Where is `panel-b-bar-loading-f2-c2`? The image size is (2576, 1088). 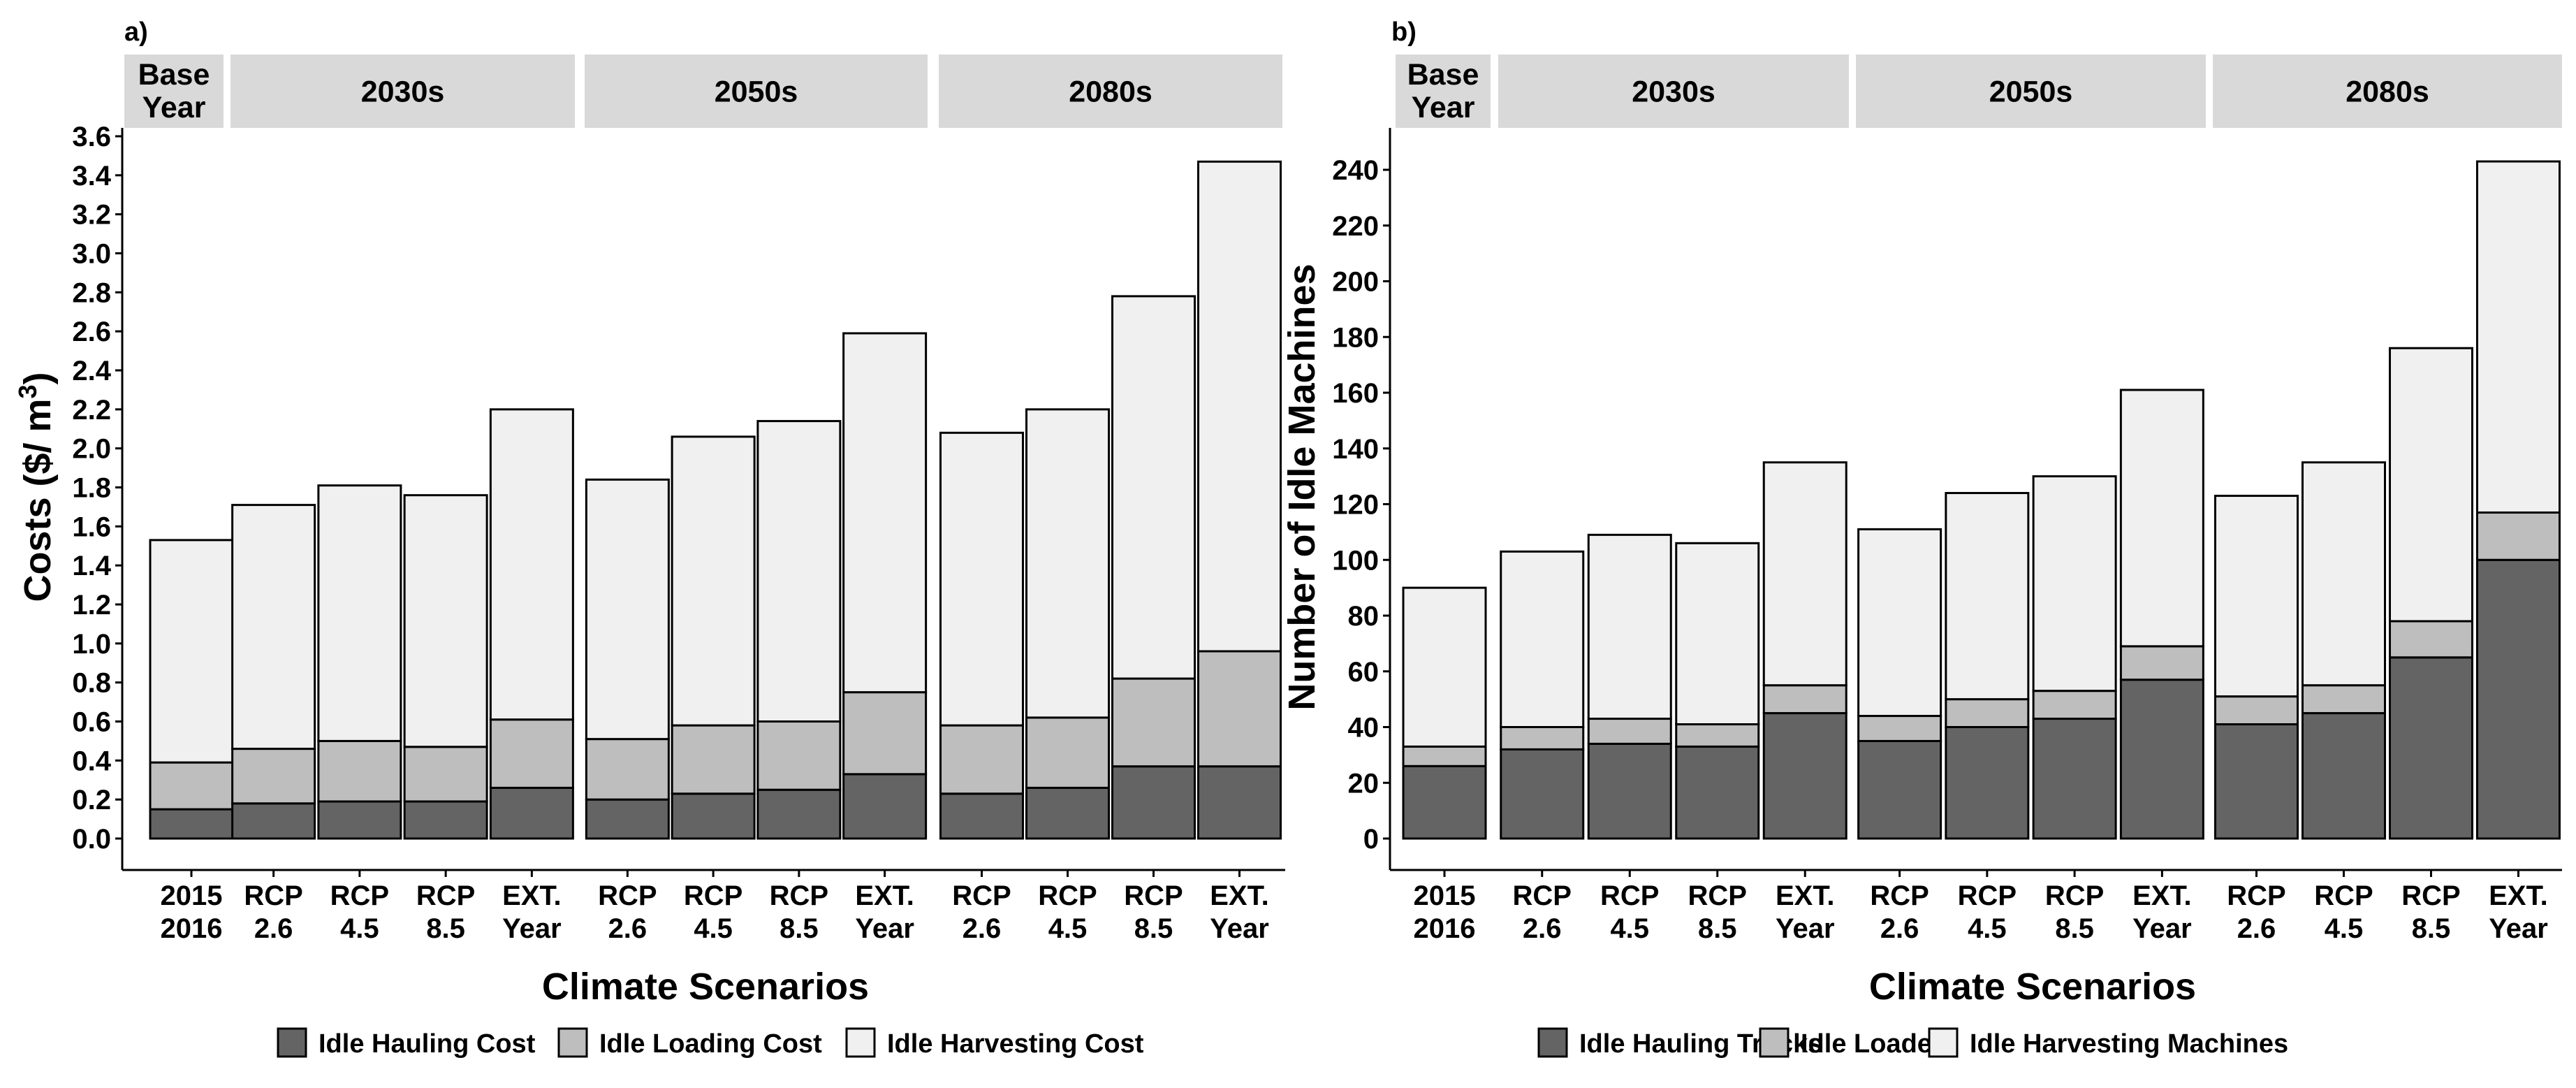 panel-b-bar-loading-f2-c2 is located at coordinates (2074, 705).